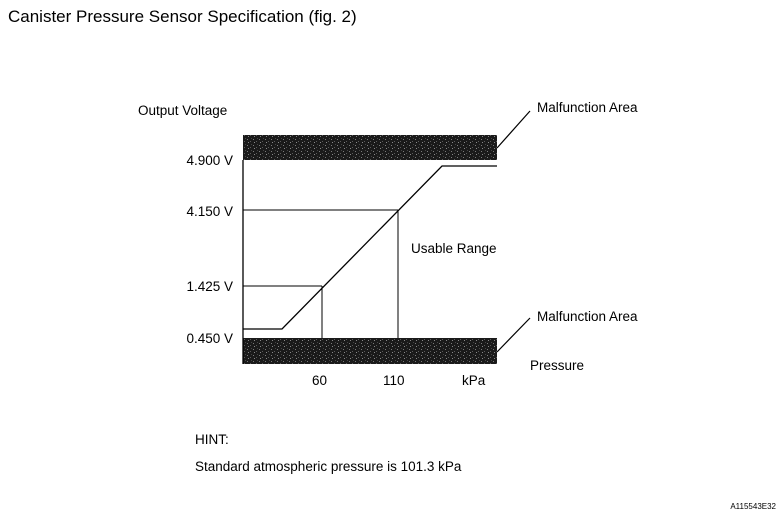  What do you see at coordinates (209, 286) in the screenshot?
I see `y-tick-label: 1.425 V` at bounding box center [209, 286].